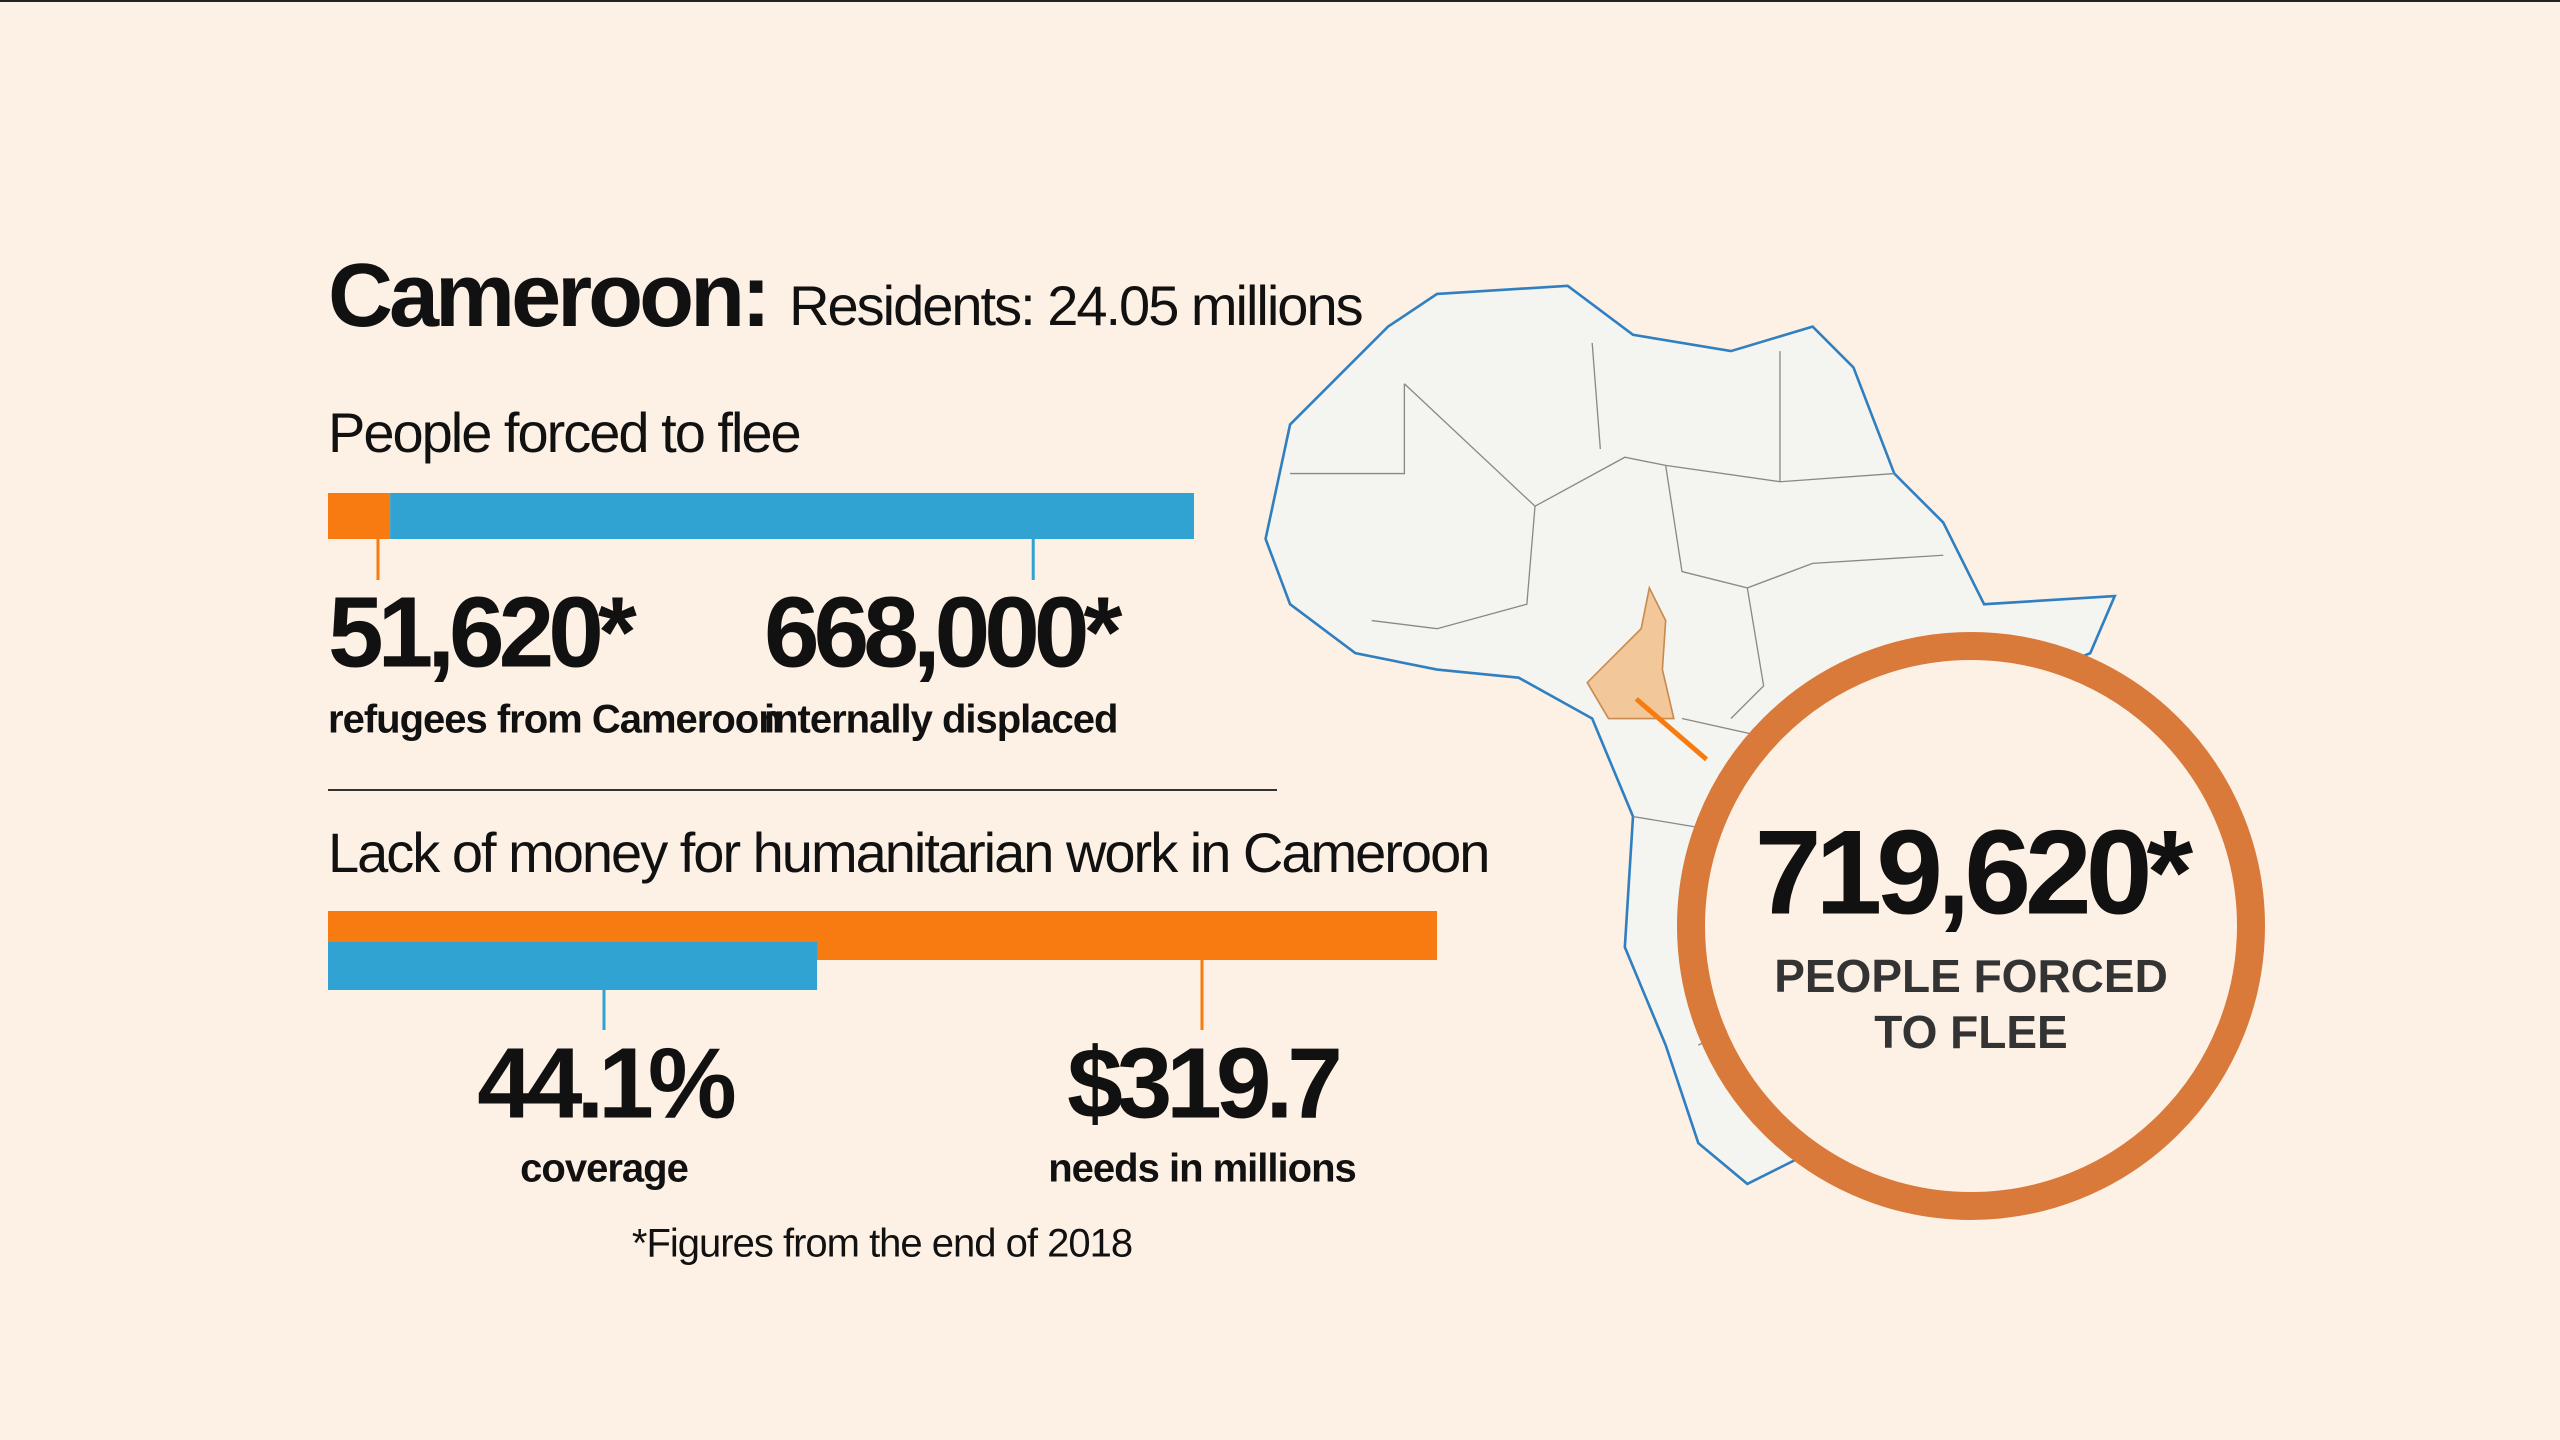 The width and height of the screenshot is (2560, 1440). I want to click on figure-caption: needs in millions, so click(1202, 1169).